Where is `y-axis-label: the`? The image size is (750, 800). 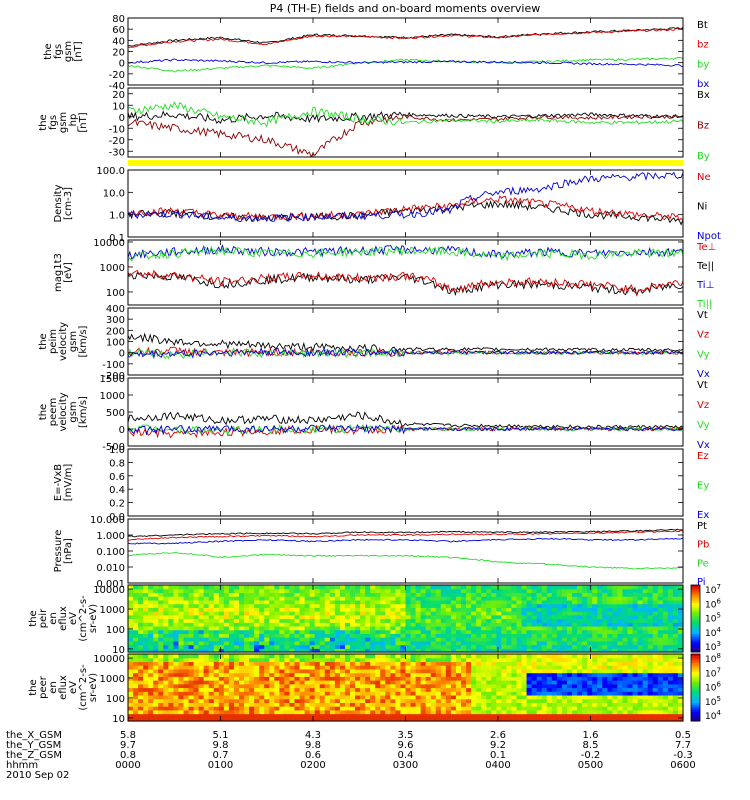
y-axis-label: the is located at coordinates (33, 618).